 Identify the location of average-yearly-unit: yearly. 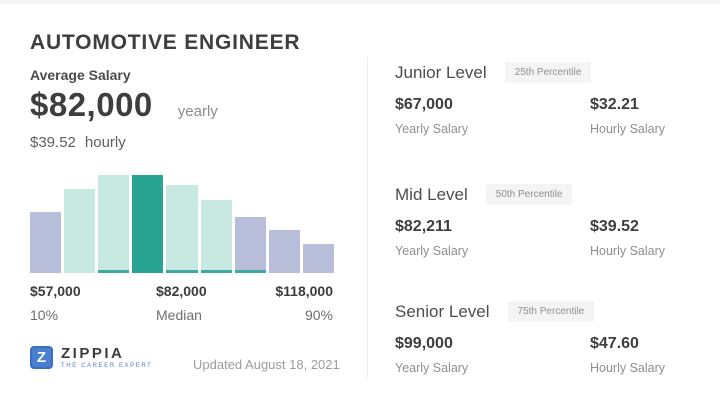
(197, 111).